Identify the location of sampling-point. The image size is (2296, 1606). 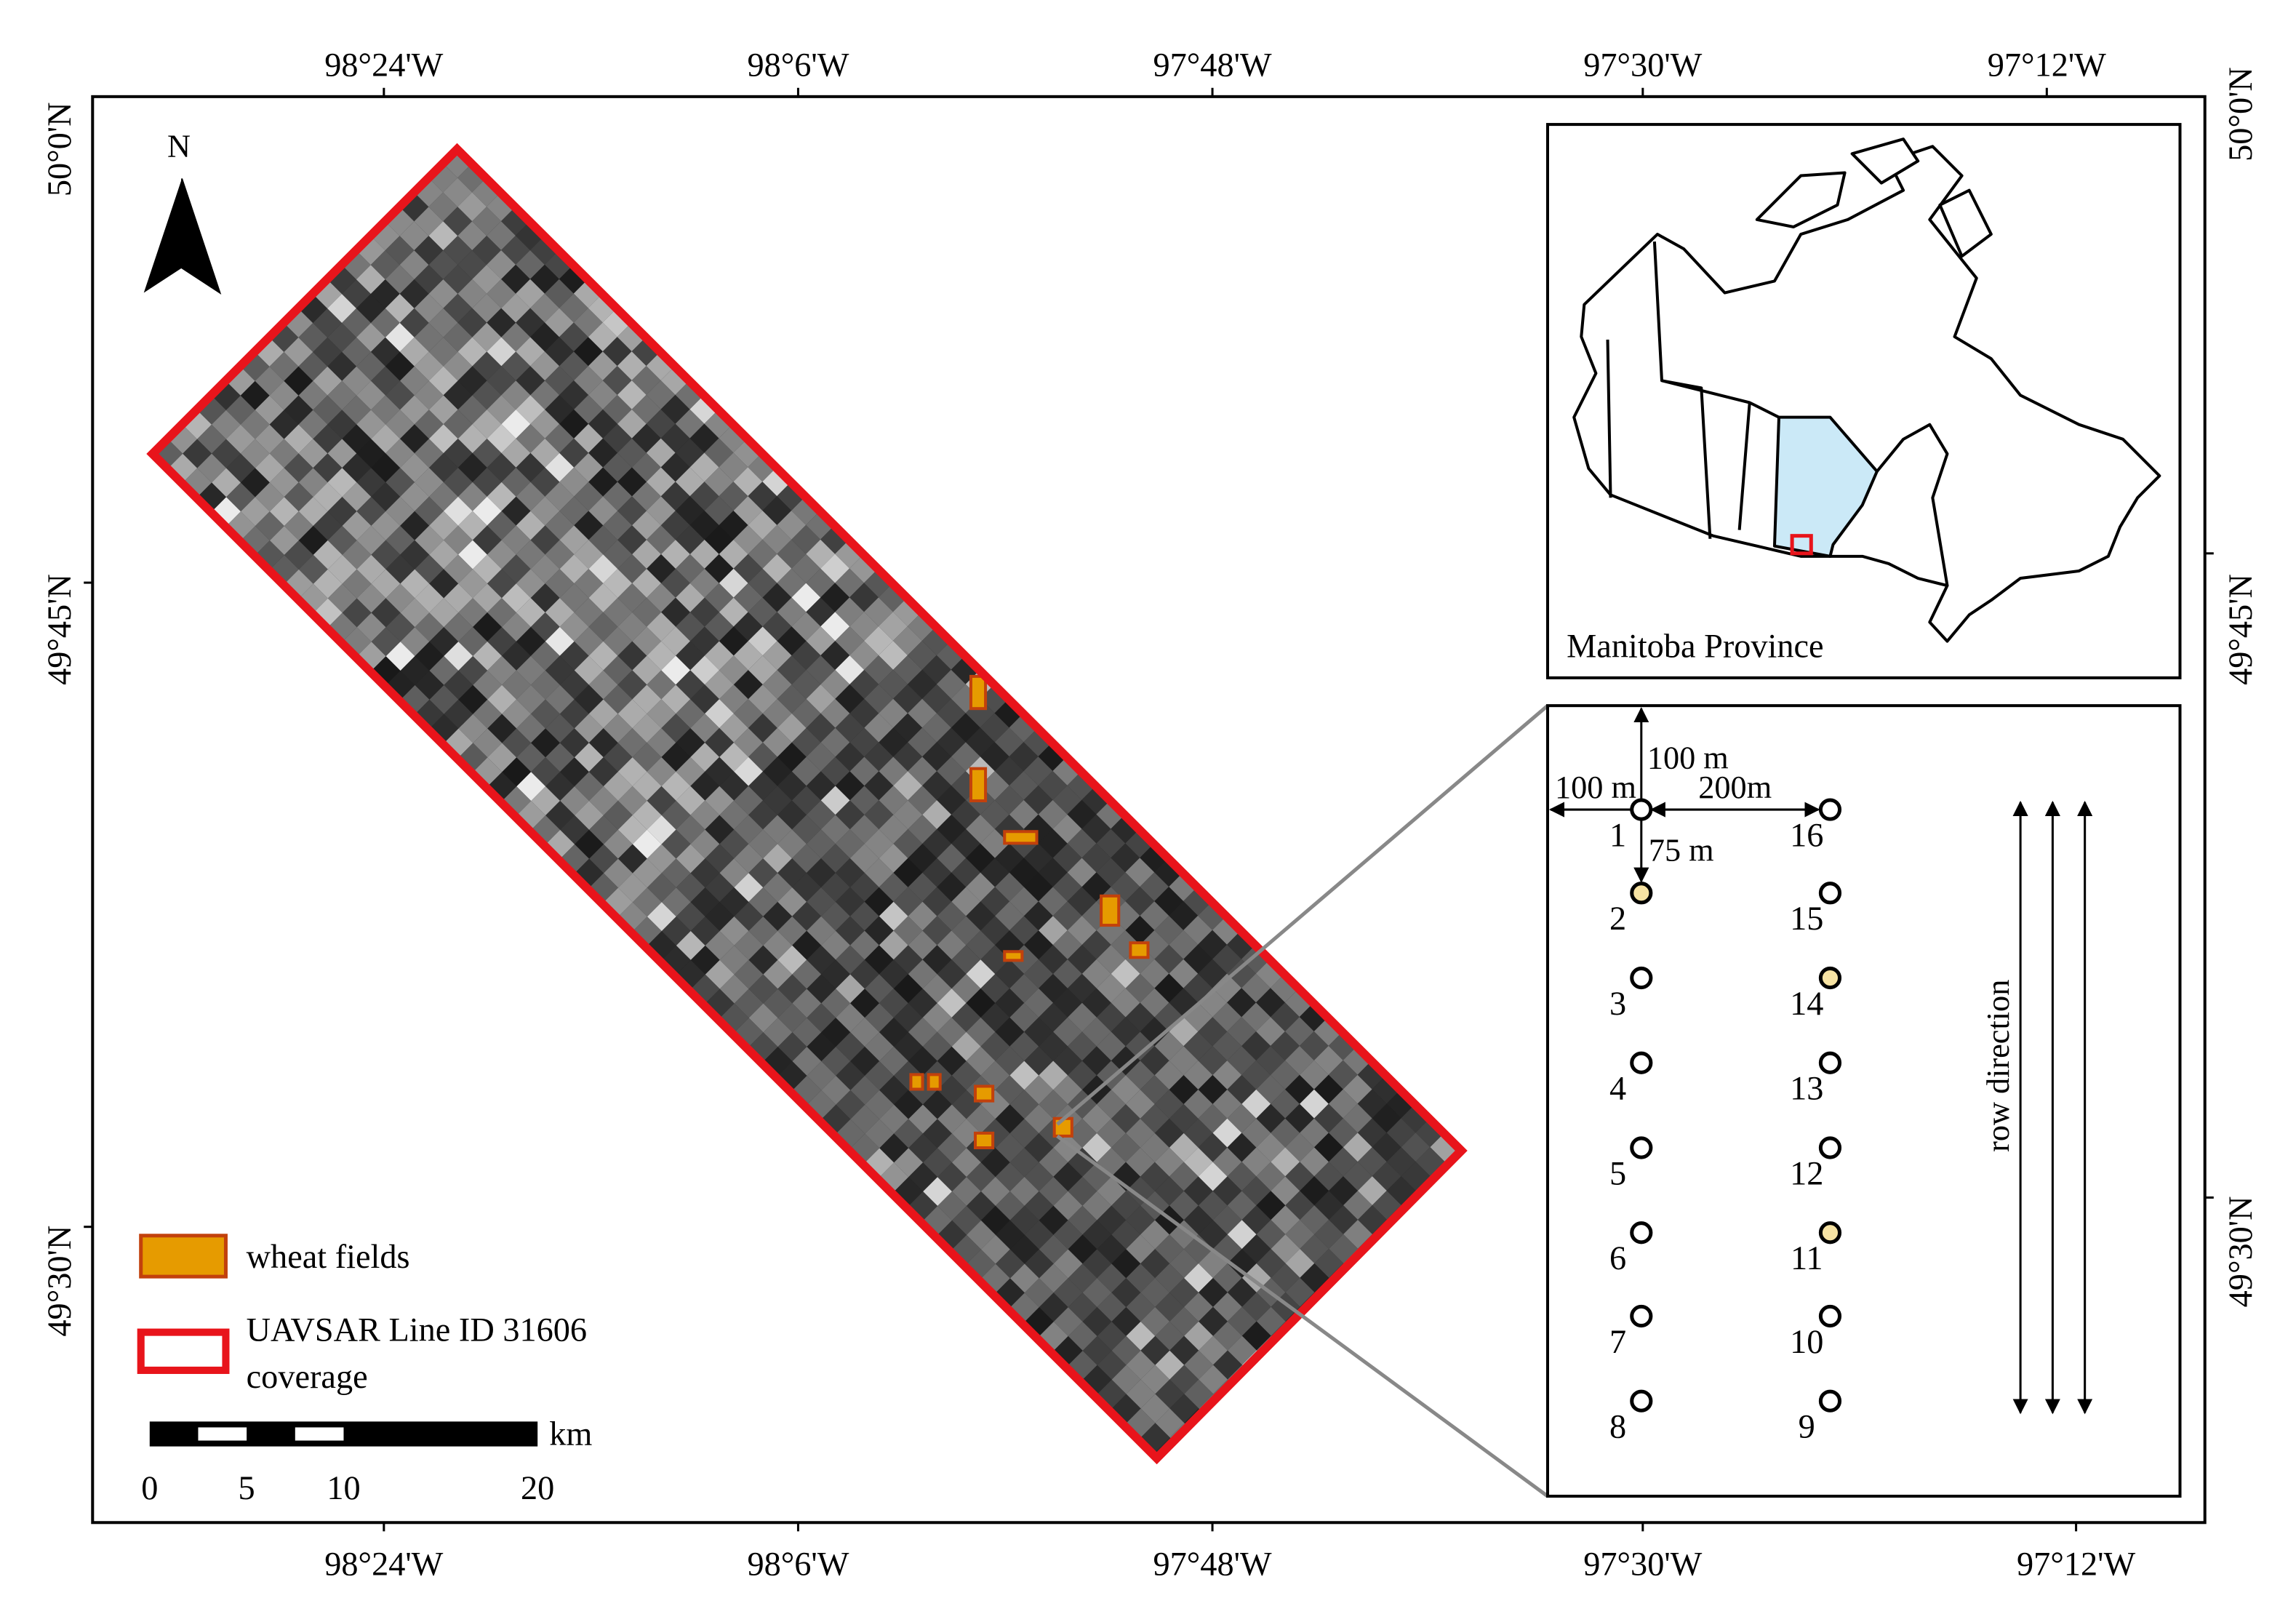
(1830, 809).